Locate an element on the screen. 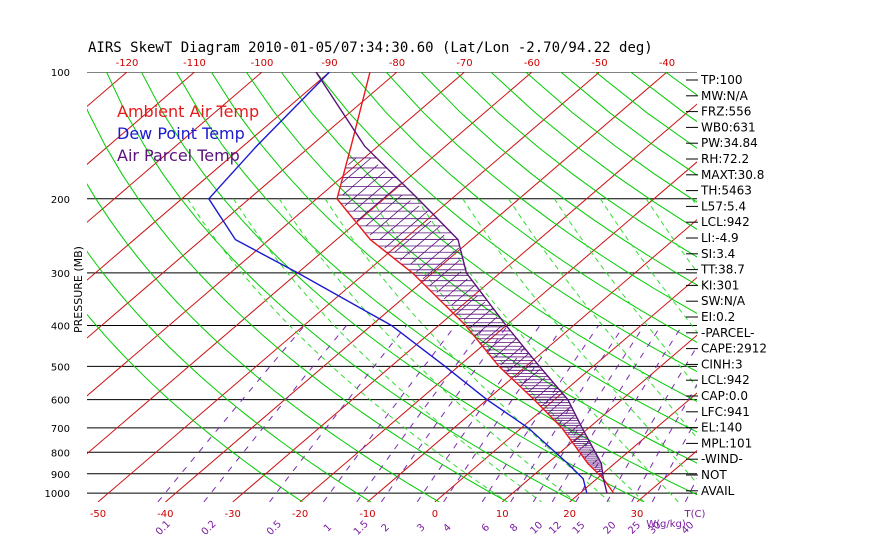 This screenshot has width=870, height=560. pressure-tick-label: 700 is located at coordinates (60, 429).